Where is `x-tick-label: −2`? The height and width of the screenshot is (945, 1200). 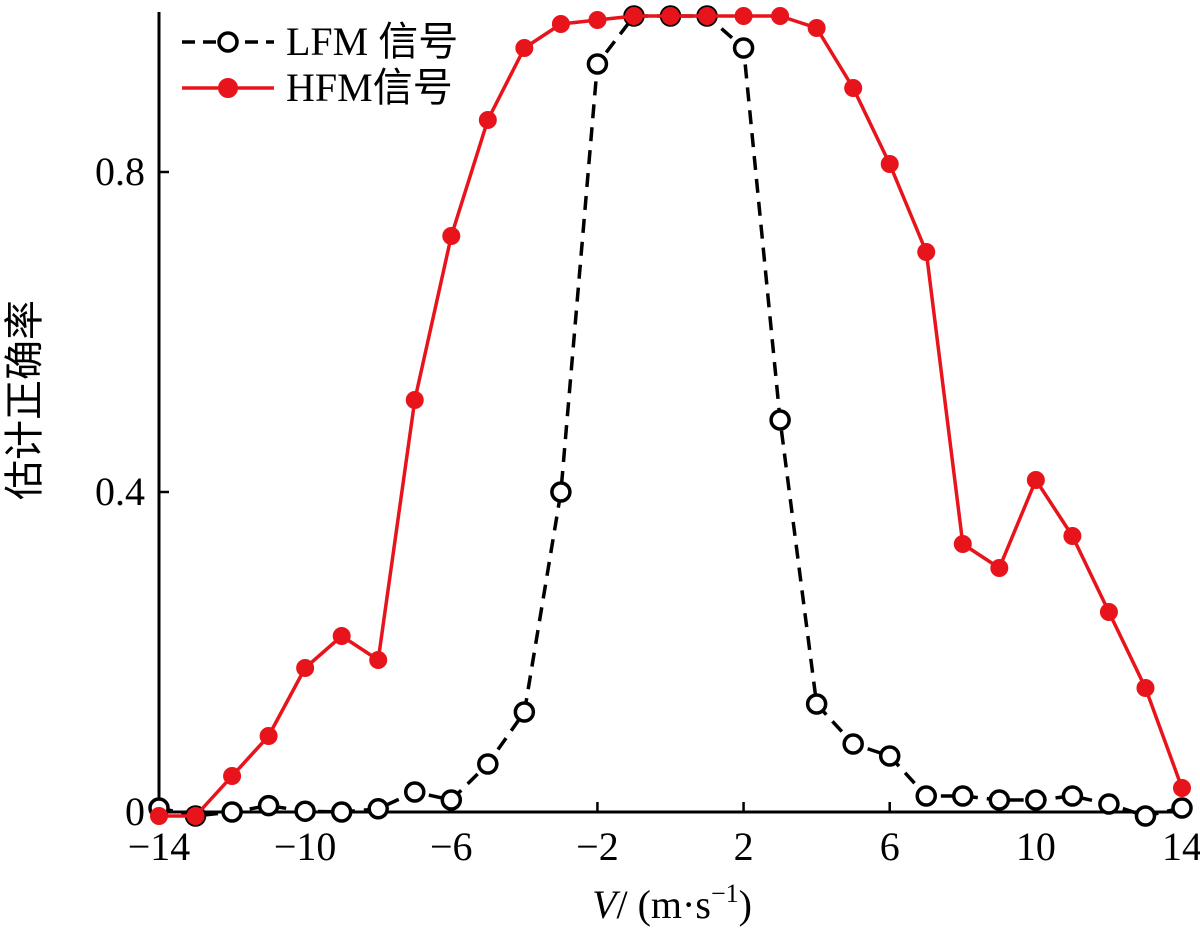
x-tick-label: −2 is located at coordinates (597, 846).